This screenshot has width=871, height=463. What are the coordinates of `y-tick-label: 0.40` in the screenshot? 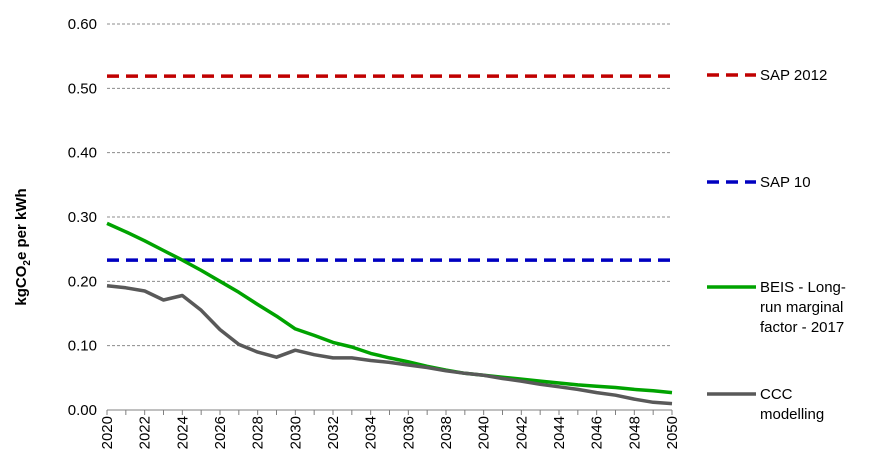 It's located at (82, 153).